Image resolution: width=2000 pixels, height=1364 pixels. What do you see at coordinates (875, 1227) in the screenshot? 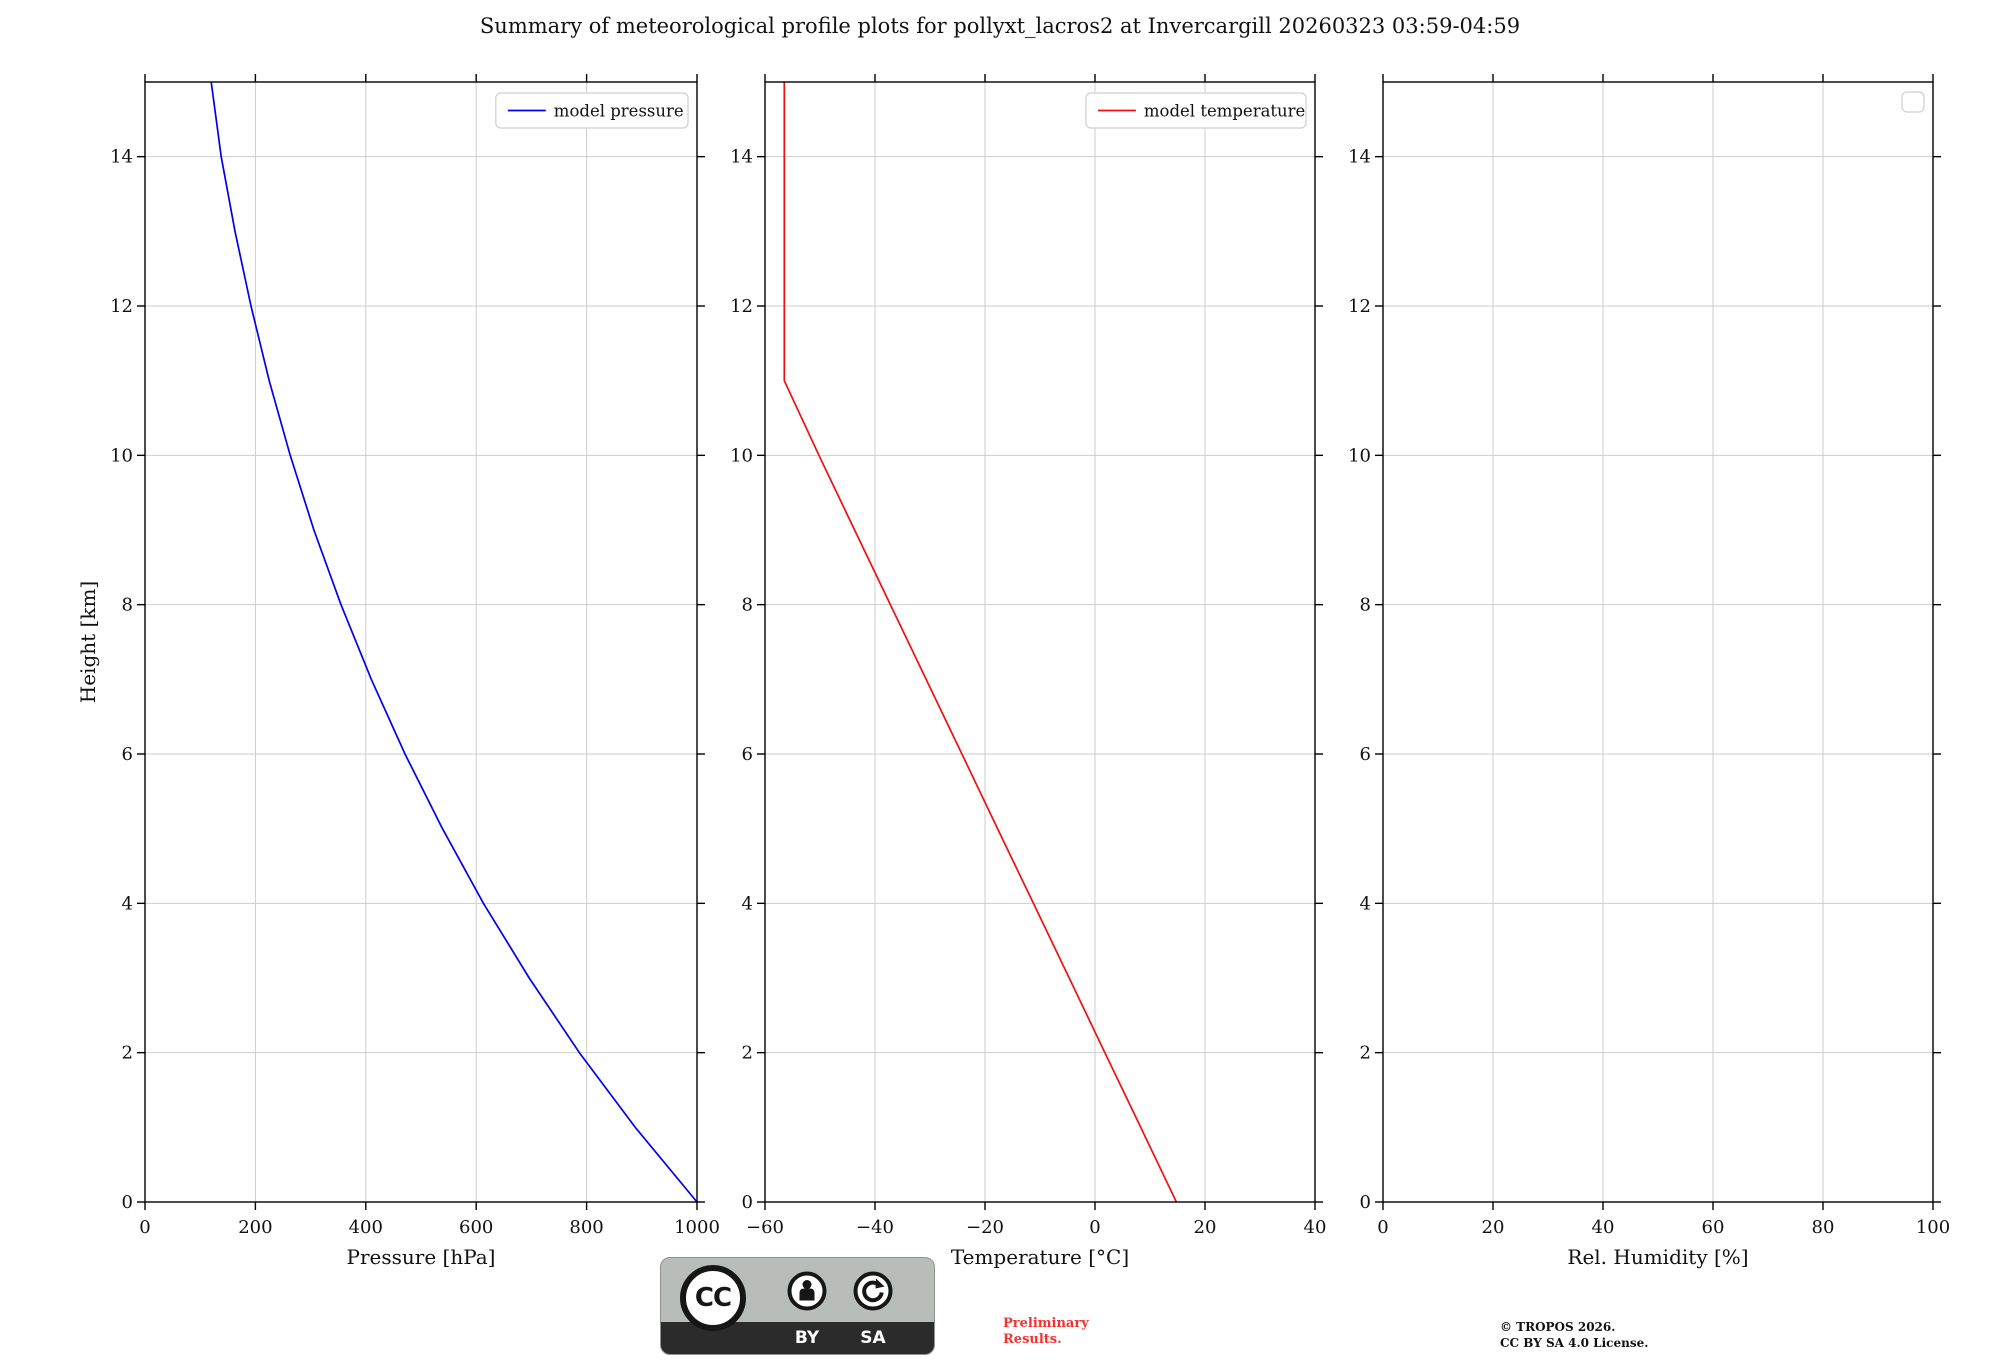
I see `x-tick-label: −40` at bounding box center [875, 1227].